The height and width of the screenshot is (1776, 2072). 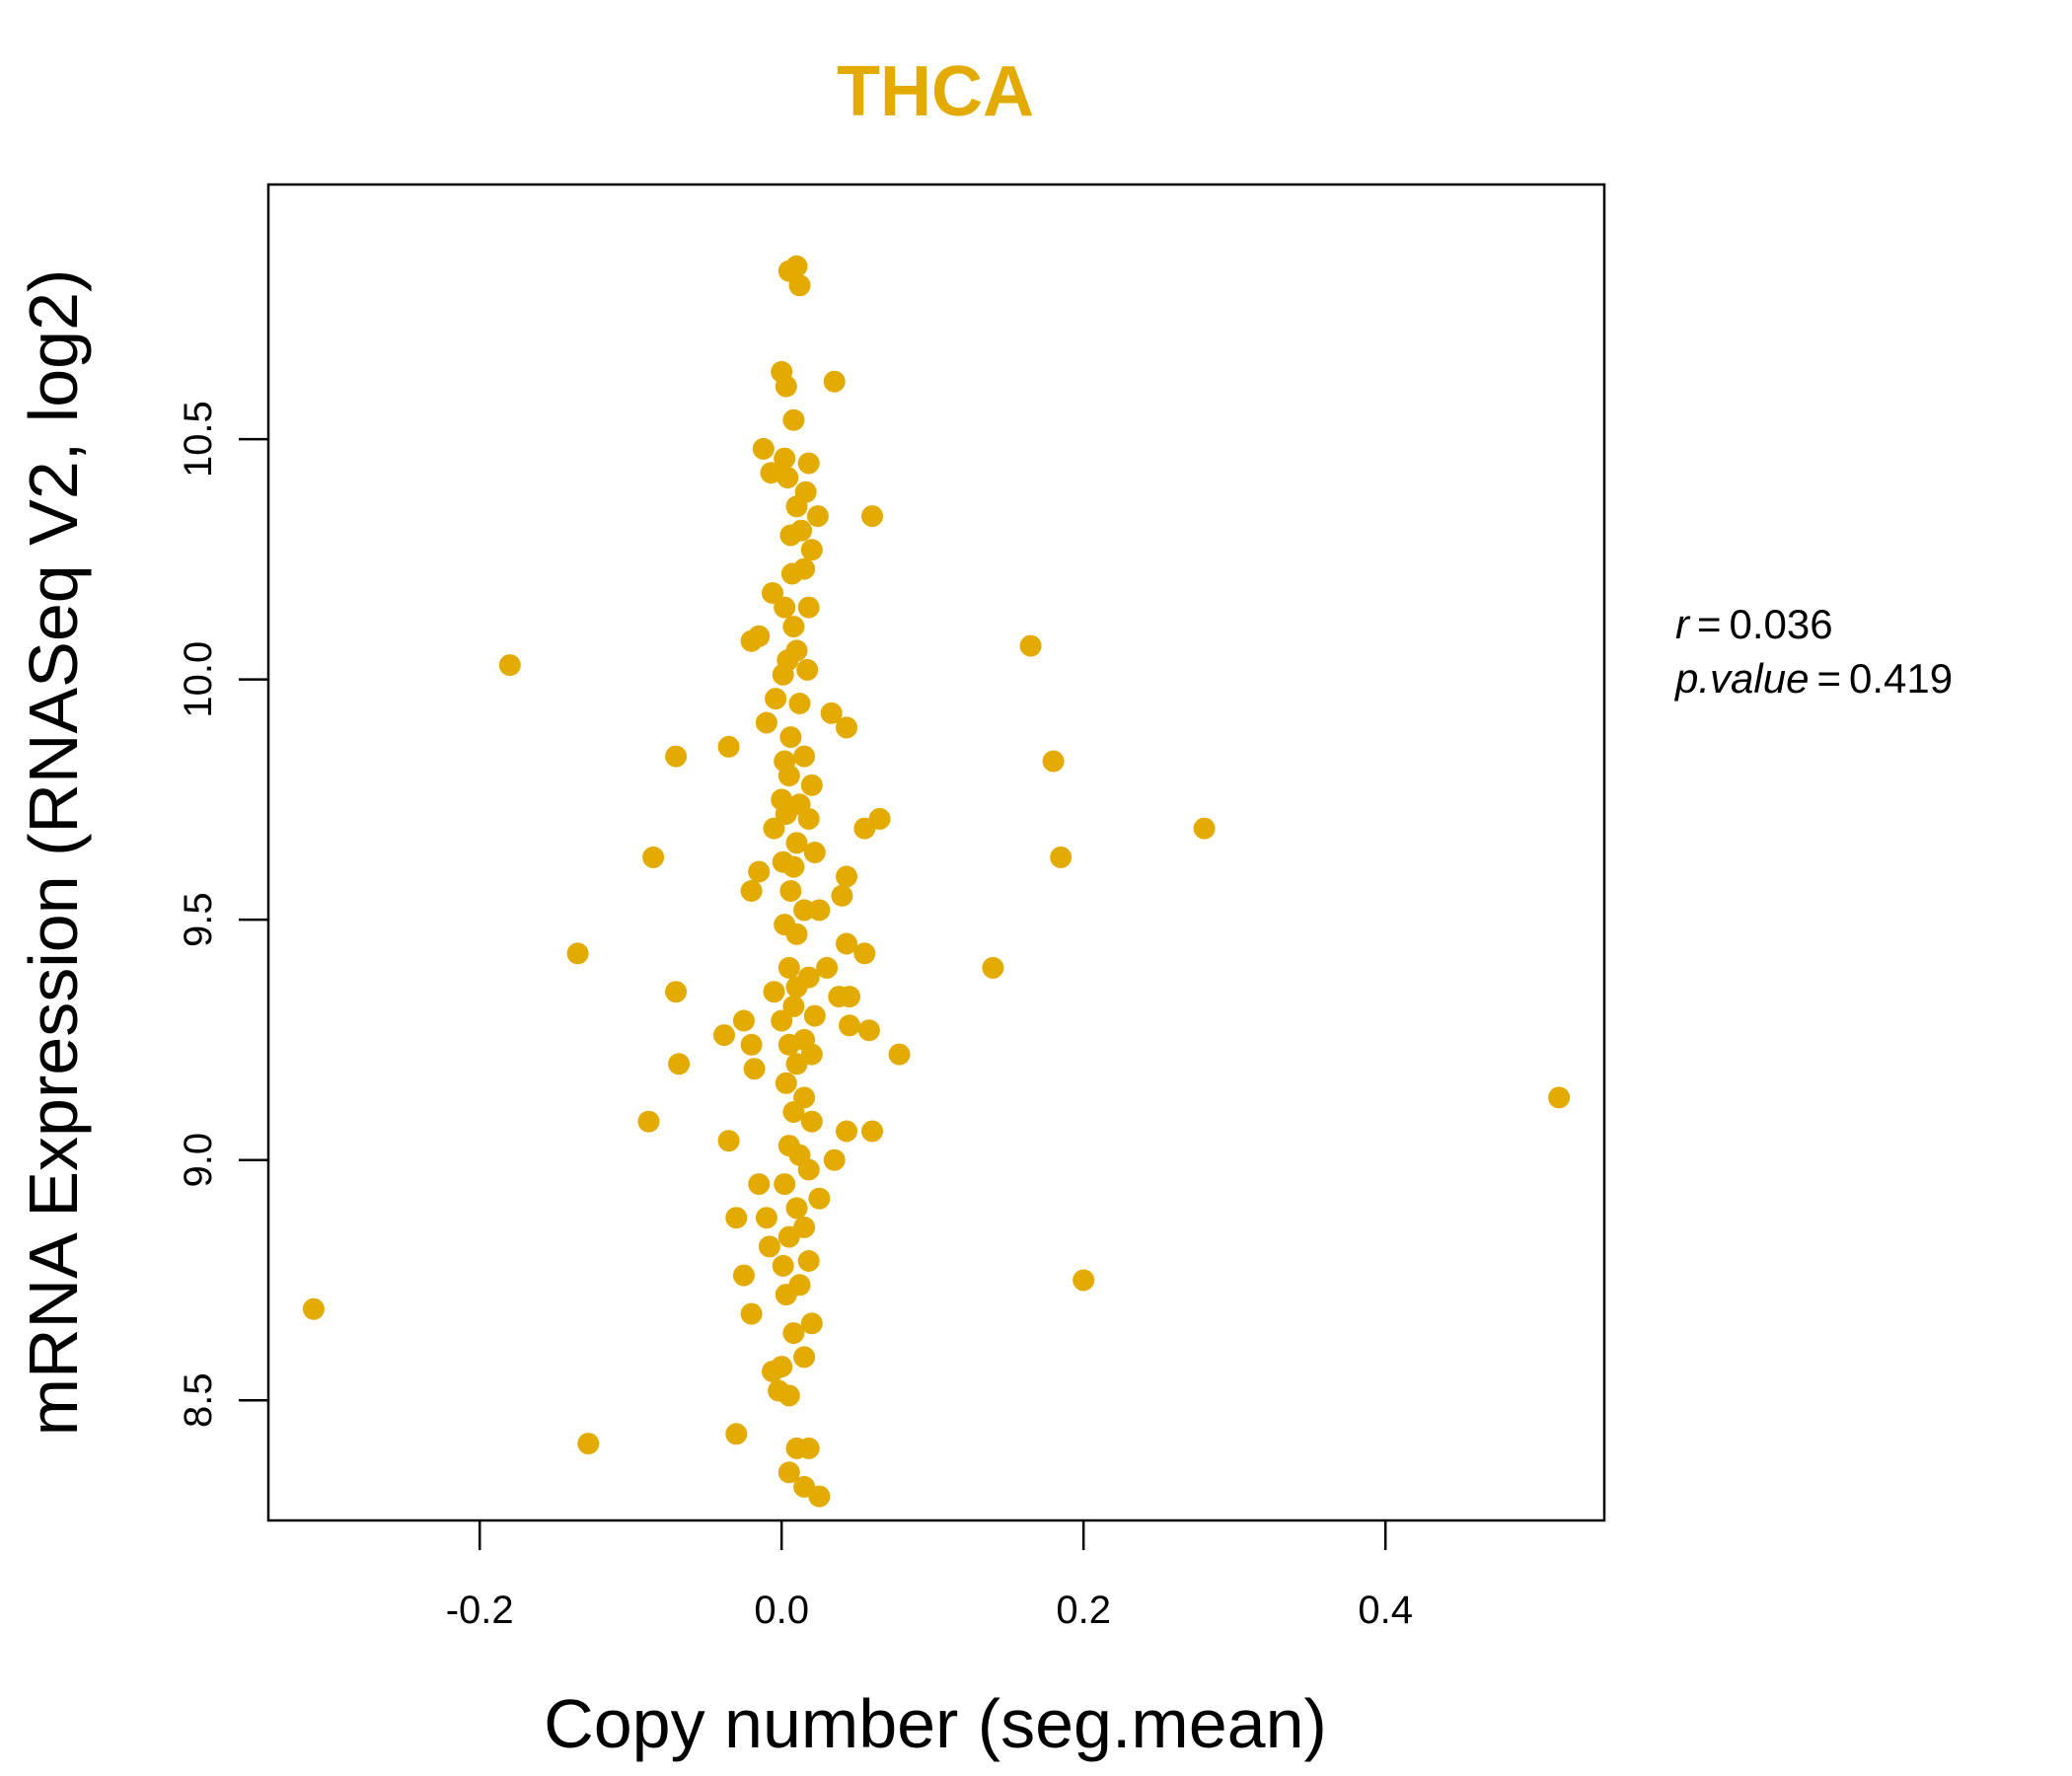 I want to click on p-stat-line: p.value = 0.419, so click(x=1813, y=679).